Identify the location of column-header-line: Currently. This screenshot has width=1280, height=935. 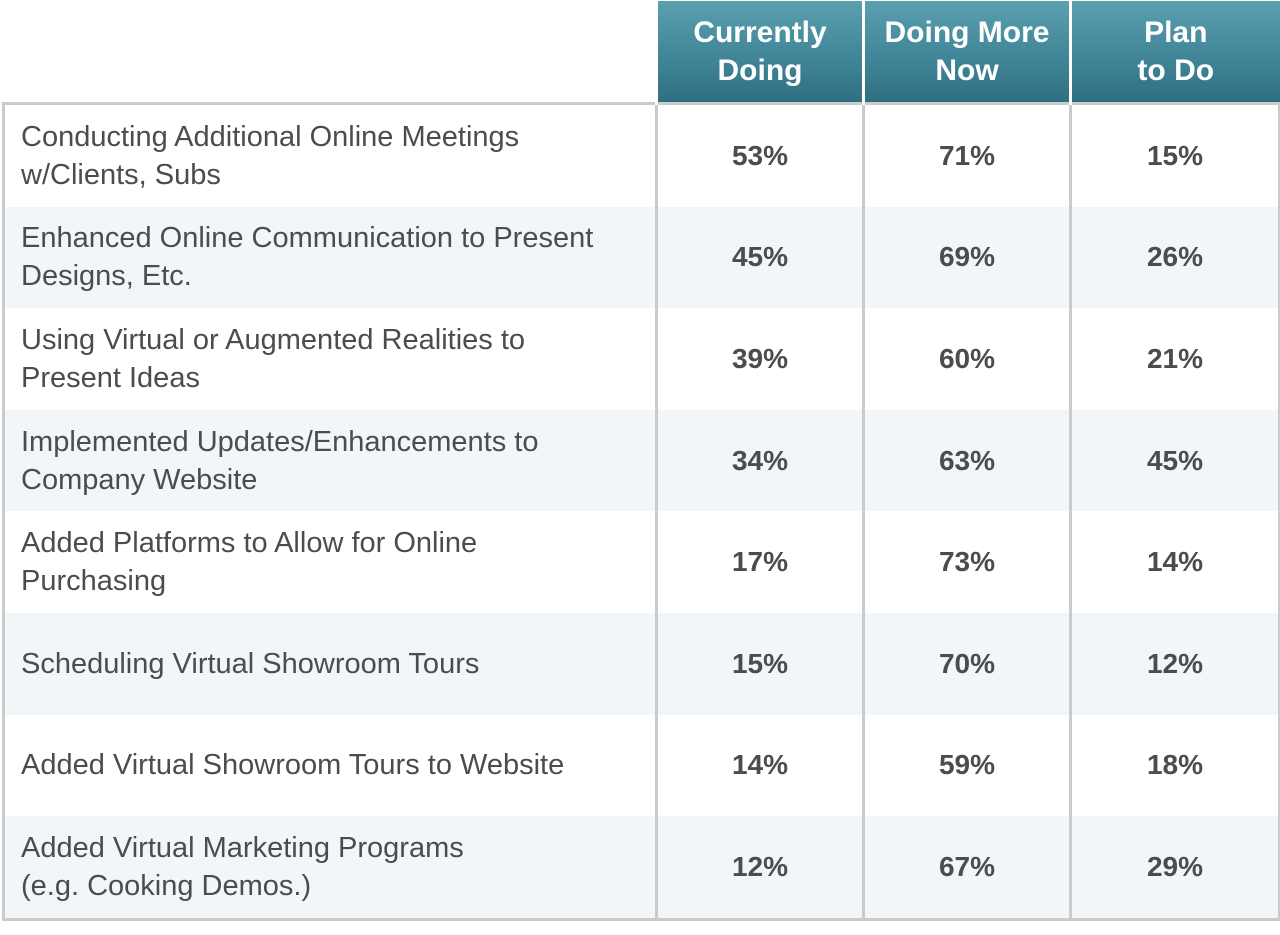
(760, 32).